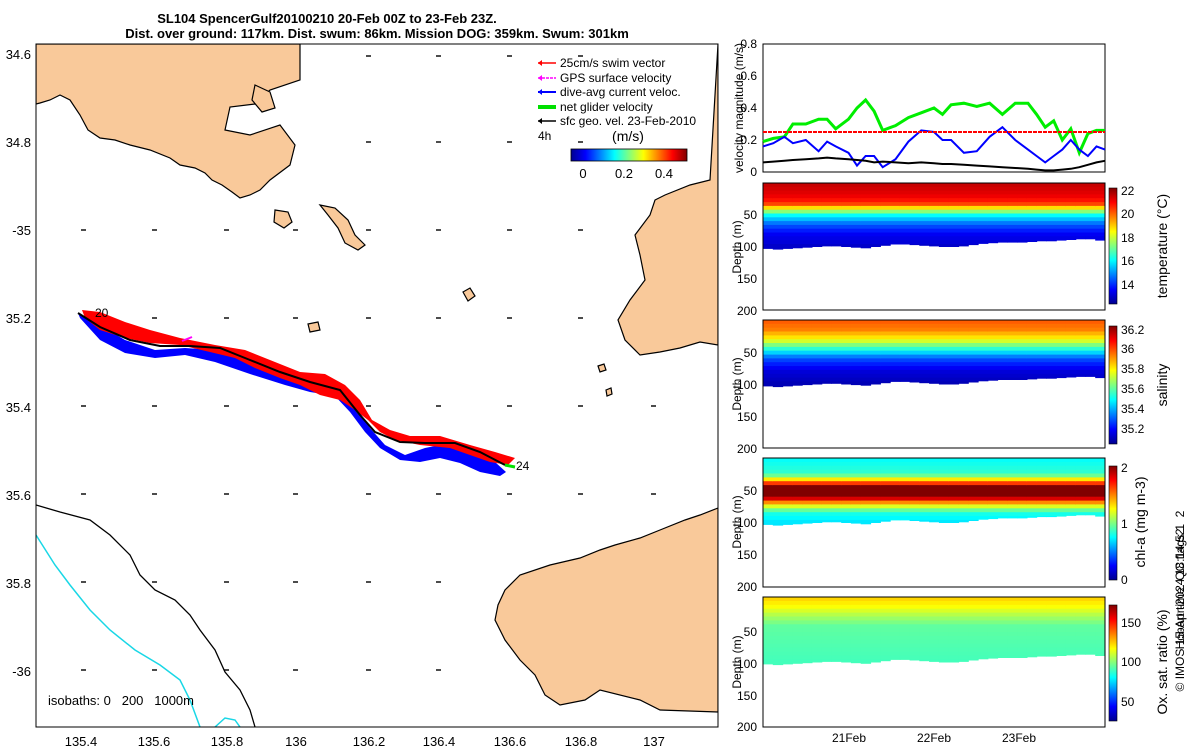 This screenshot has width=1200, height=750. What do you see at coordinates (18, 142) in the screenshot?
I see `lat-tick: 34.8` at bounding box center [18, 142].